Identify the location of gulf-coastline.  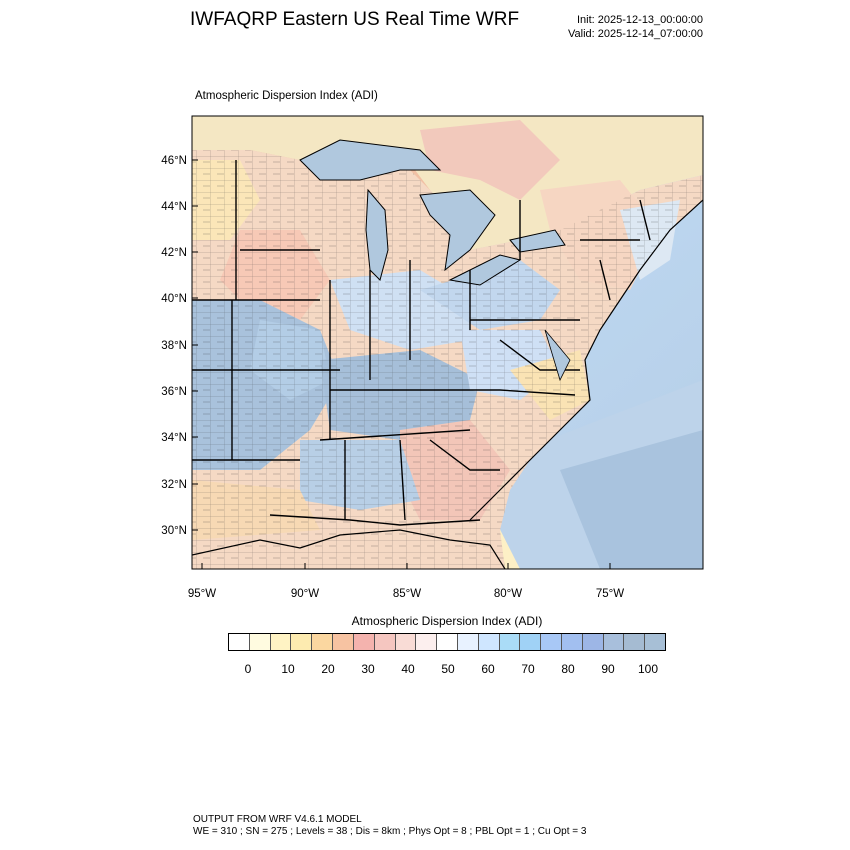
(349, 549).